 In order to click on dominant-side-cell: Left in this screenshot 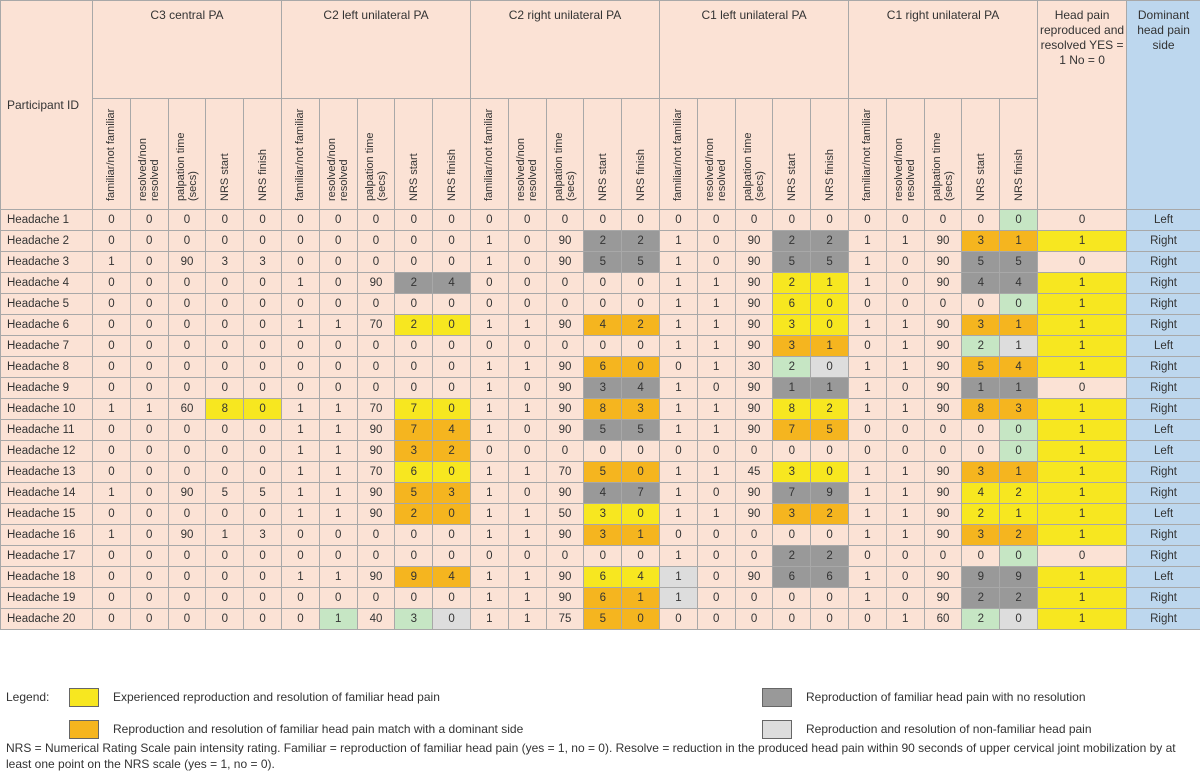, I will do `click(1163, 514)`.